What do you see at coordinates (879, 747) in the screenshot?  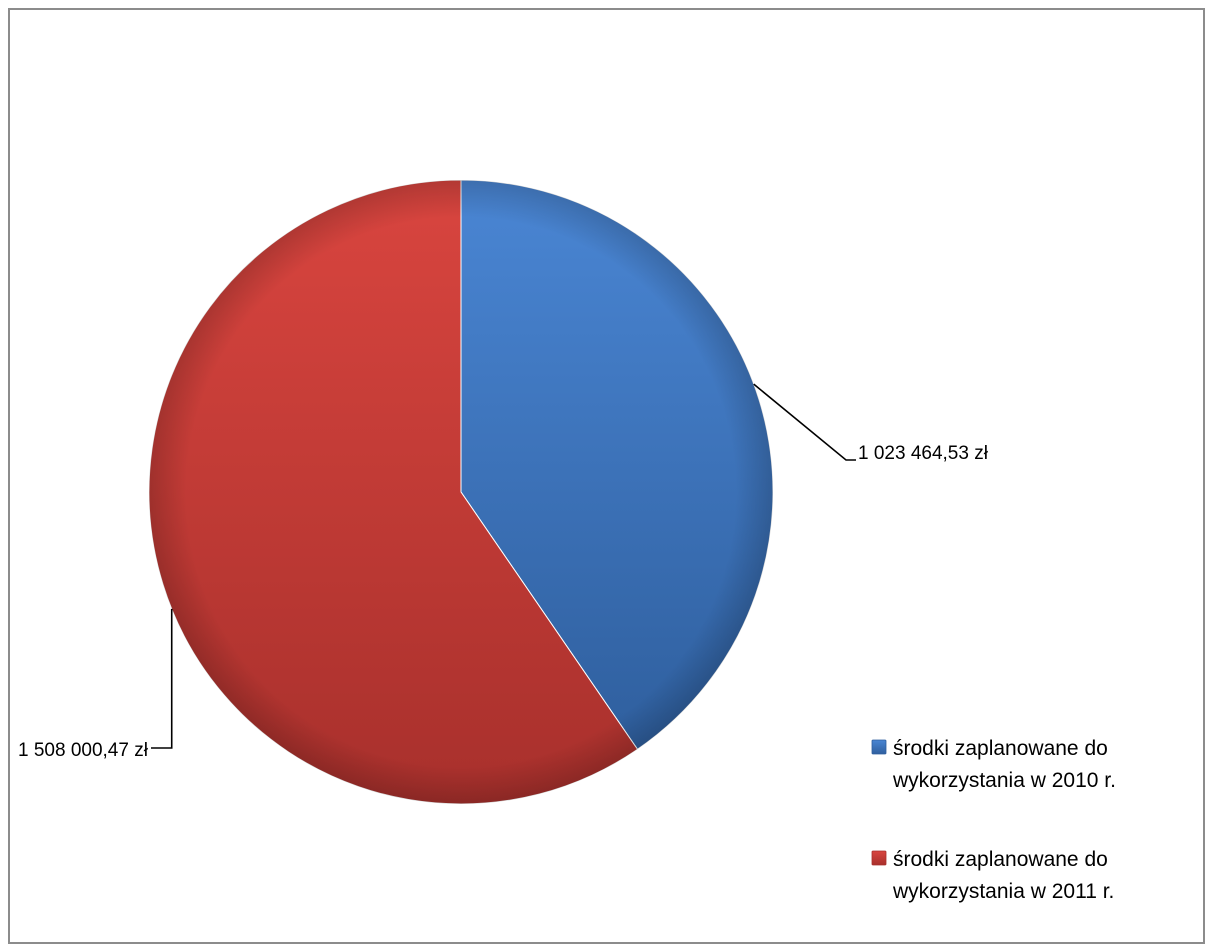 I see `legend-swatch-2010` at bounding box center [879, 747].